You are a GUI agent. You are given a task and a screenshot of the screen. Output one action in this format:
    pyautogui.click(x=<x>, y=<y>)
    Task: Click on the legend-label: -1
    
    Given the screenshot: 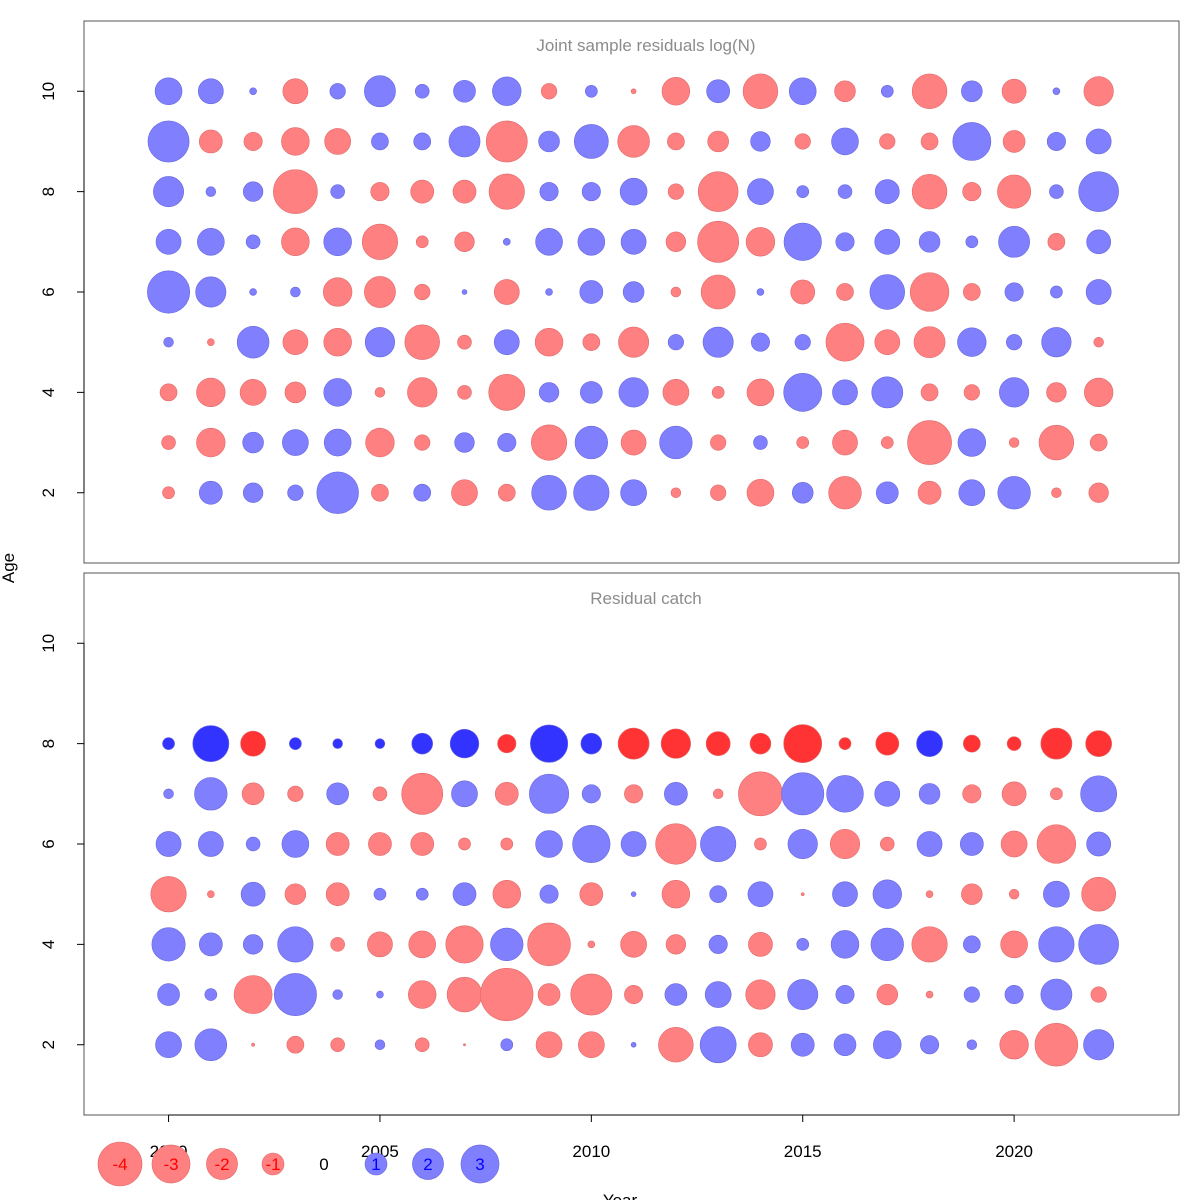 What is the action you would take?
    pyautogui.click(x=272, y=1164)
    